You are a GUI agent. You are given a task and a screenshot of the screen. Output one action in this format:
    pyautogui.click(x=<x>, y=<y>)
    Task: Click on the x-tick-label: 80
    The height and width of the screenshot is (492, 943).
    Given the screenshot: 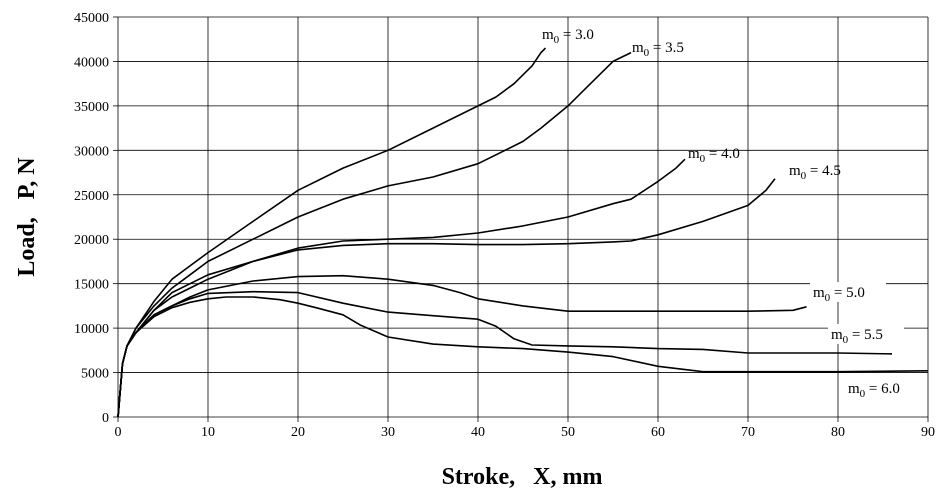 What is the action you would take?
    pyautogui.click(x=838, y=432)
    